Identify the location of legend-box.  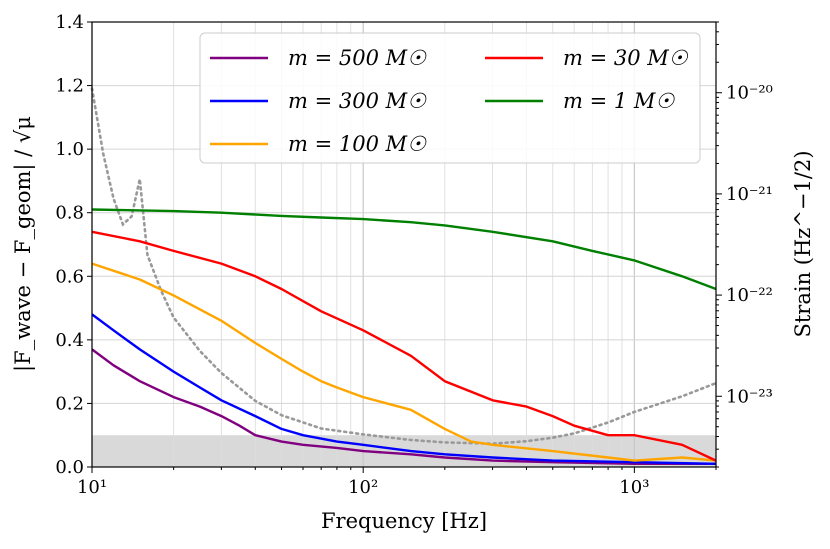
(450, 98).